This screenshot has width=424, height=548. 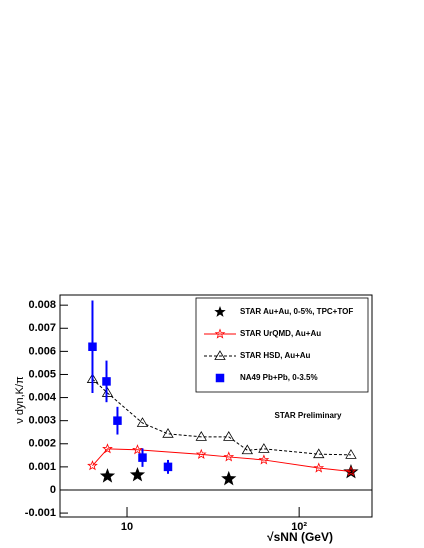 What do you see at coordinates (42, 467) in the screenshot?
I see `y-tick-label: 0.001` at bounding box center [42, 467].